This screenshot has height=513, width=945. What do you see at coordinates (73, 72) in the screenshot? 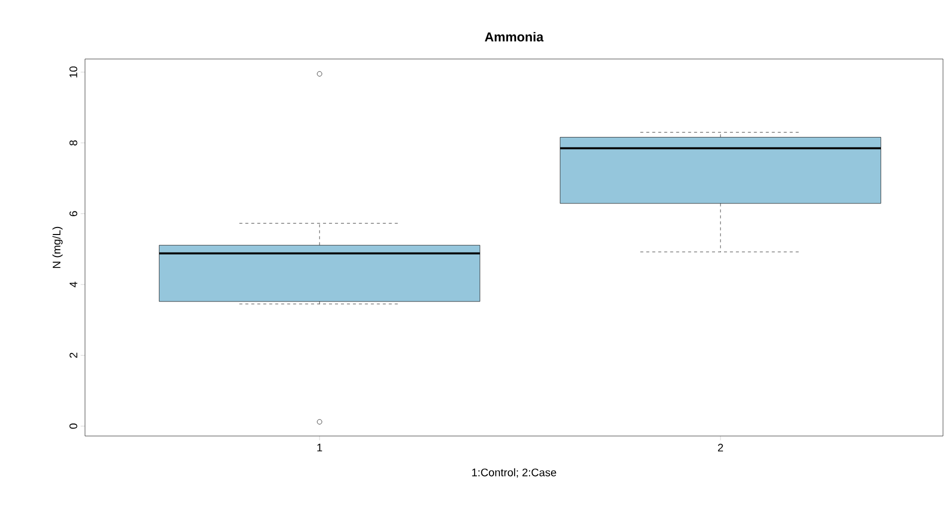
I see `y-tick-label: 10` at bounding box center [73, 72].